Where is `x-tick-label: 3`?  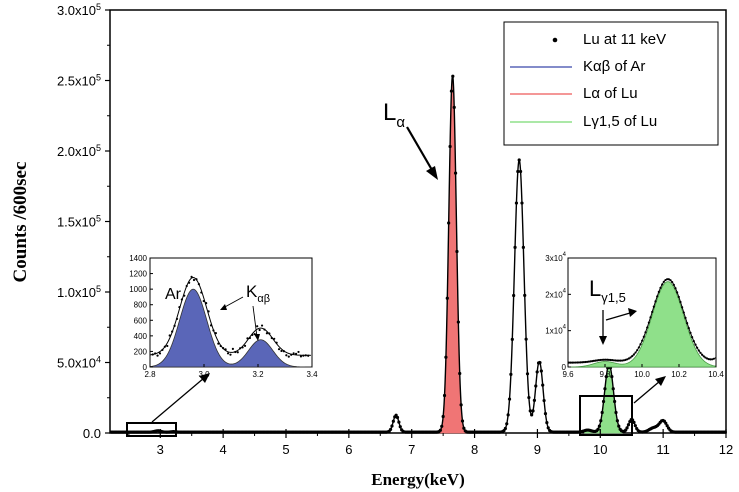
x-tick-label: 3 is located at coordinates (160, 449).